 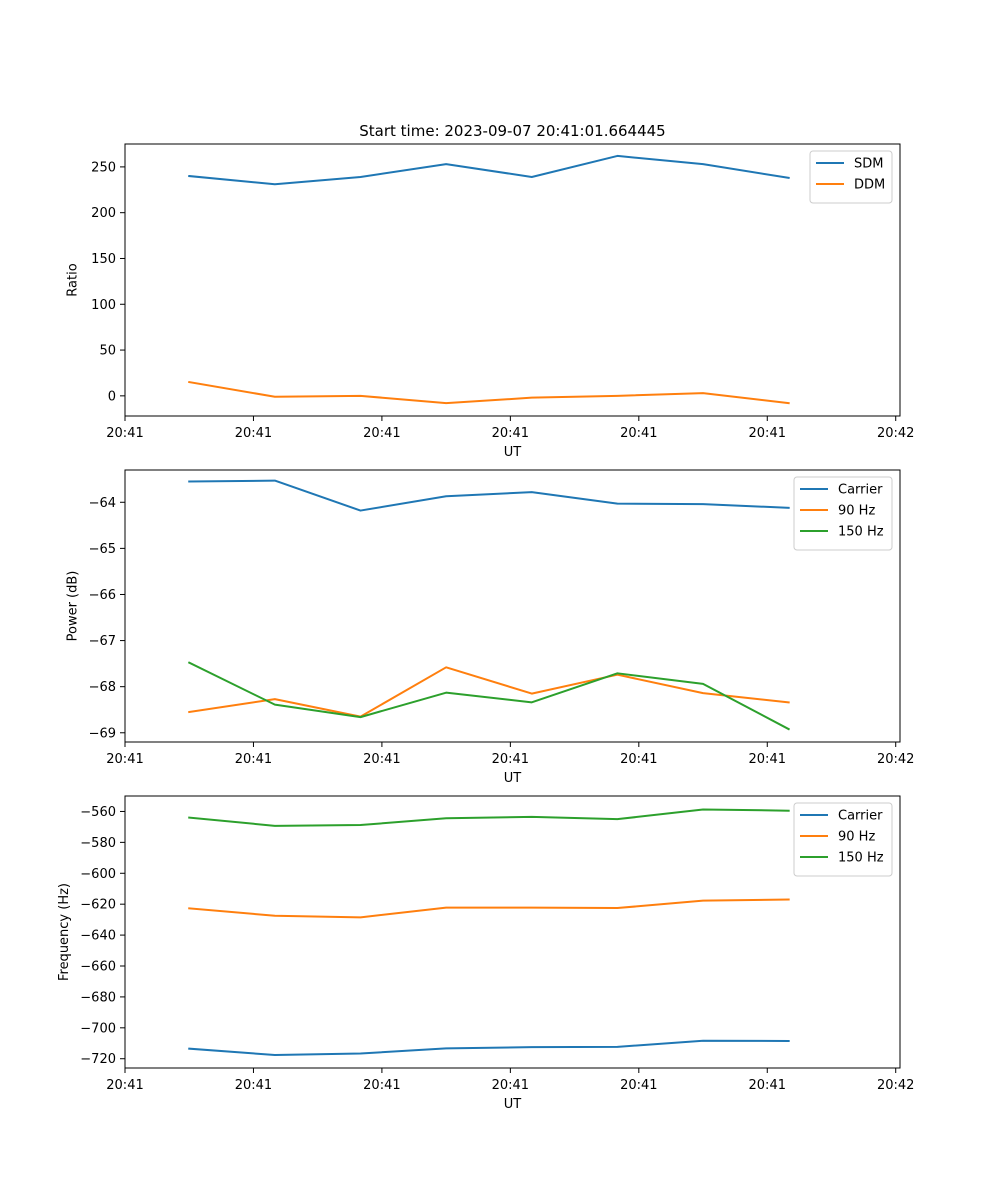 What do you see at coordinates (102, 549) in the screenshot?
I see `y-tick-label: −65` at bounding box center [102, 549].